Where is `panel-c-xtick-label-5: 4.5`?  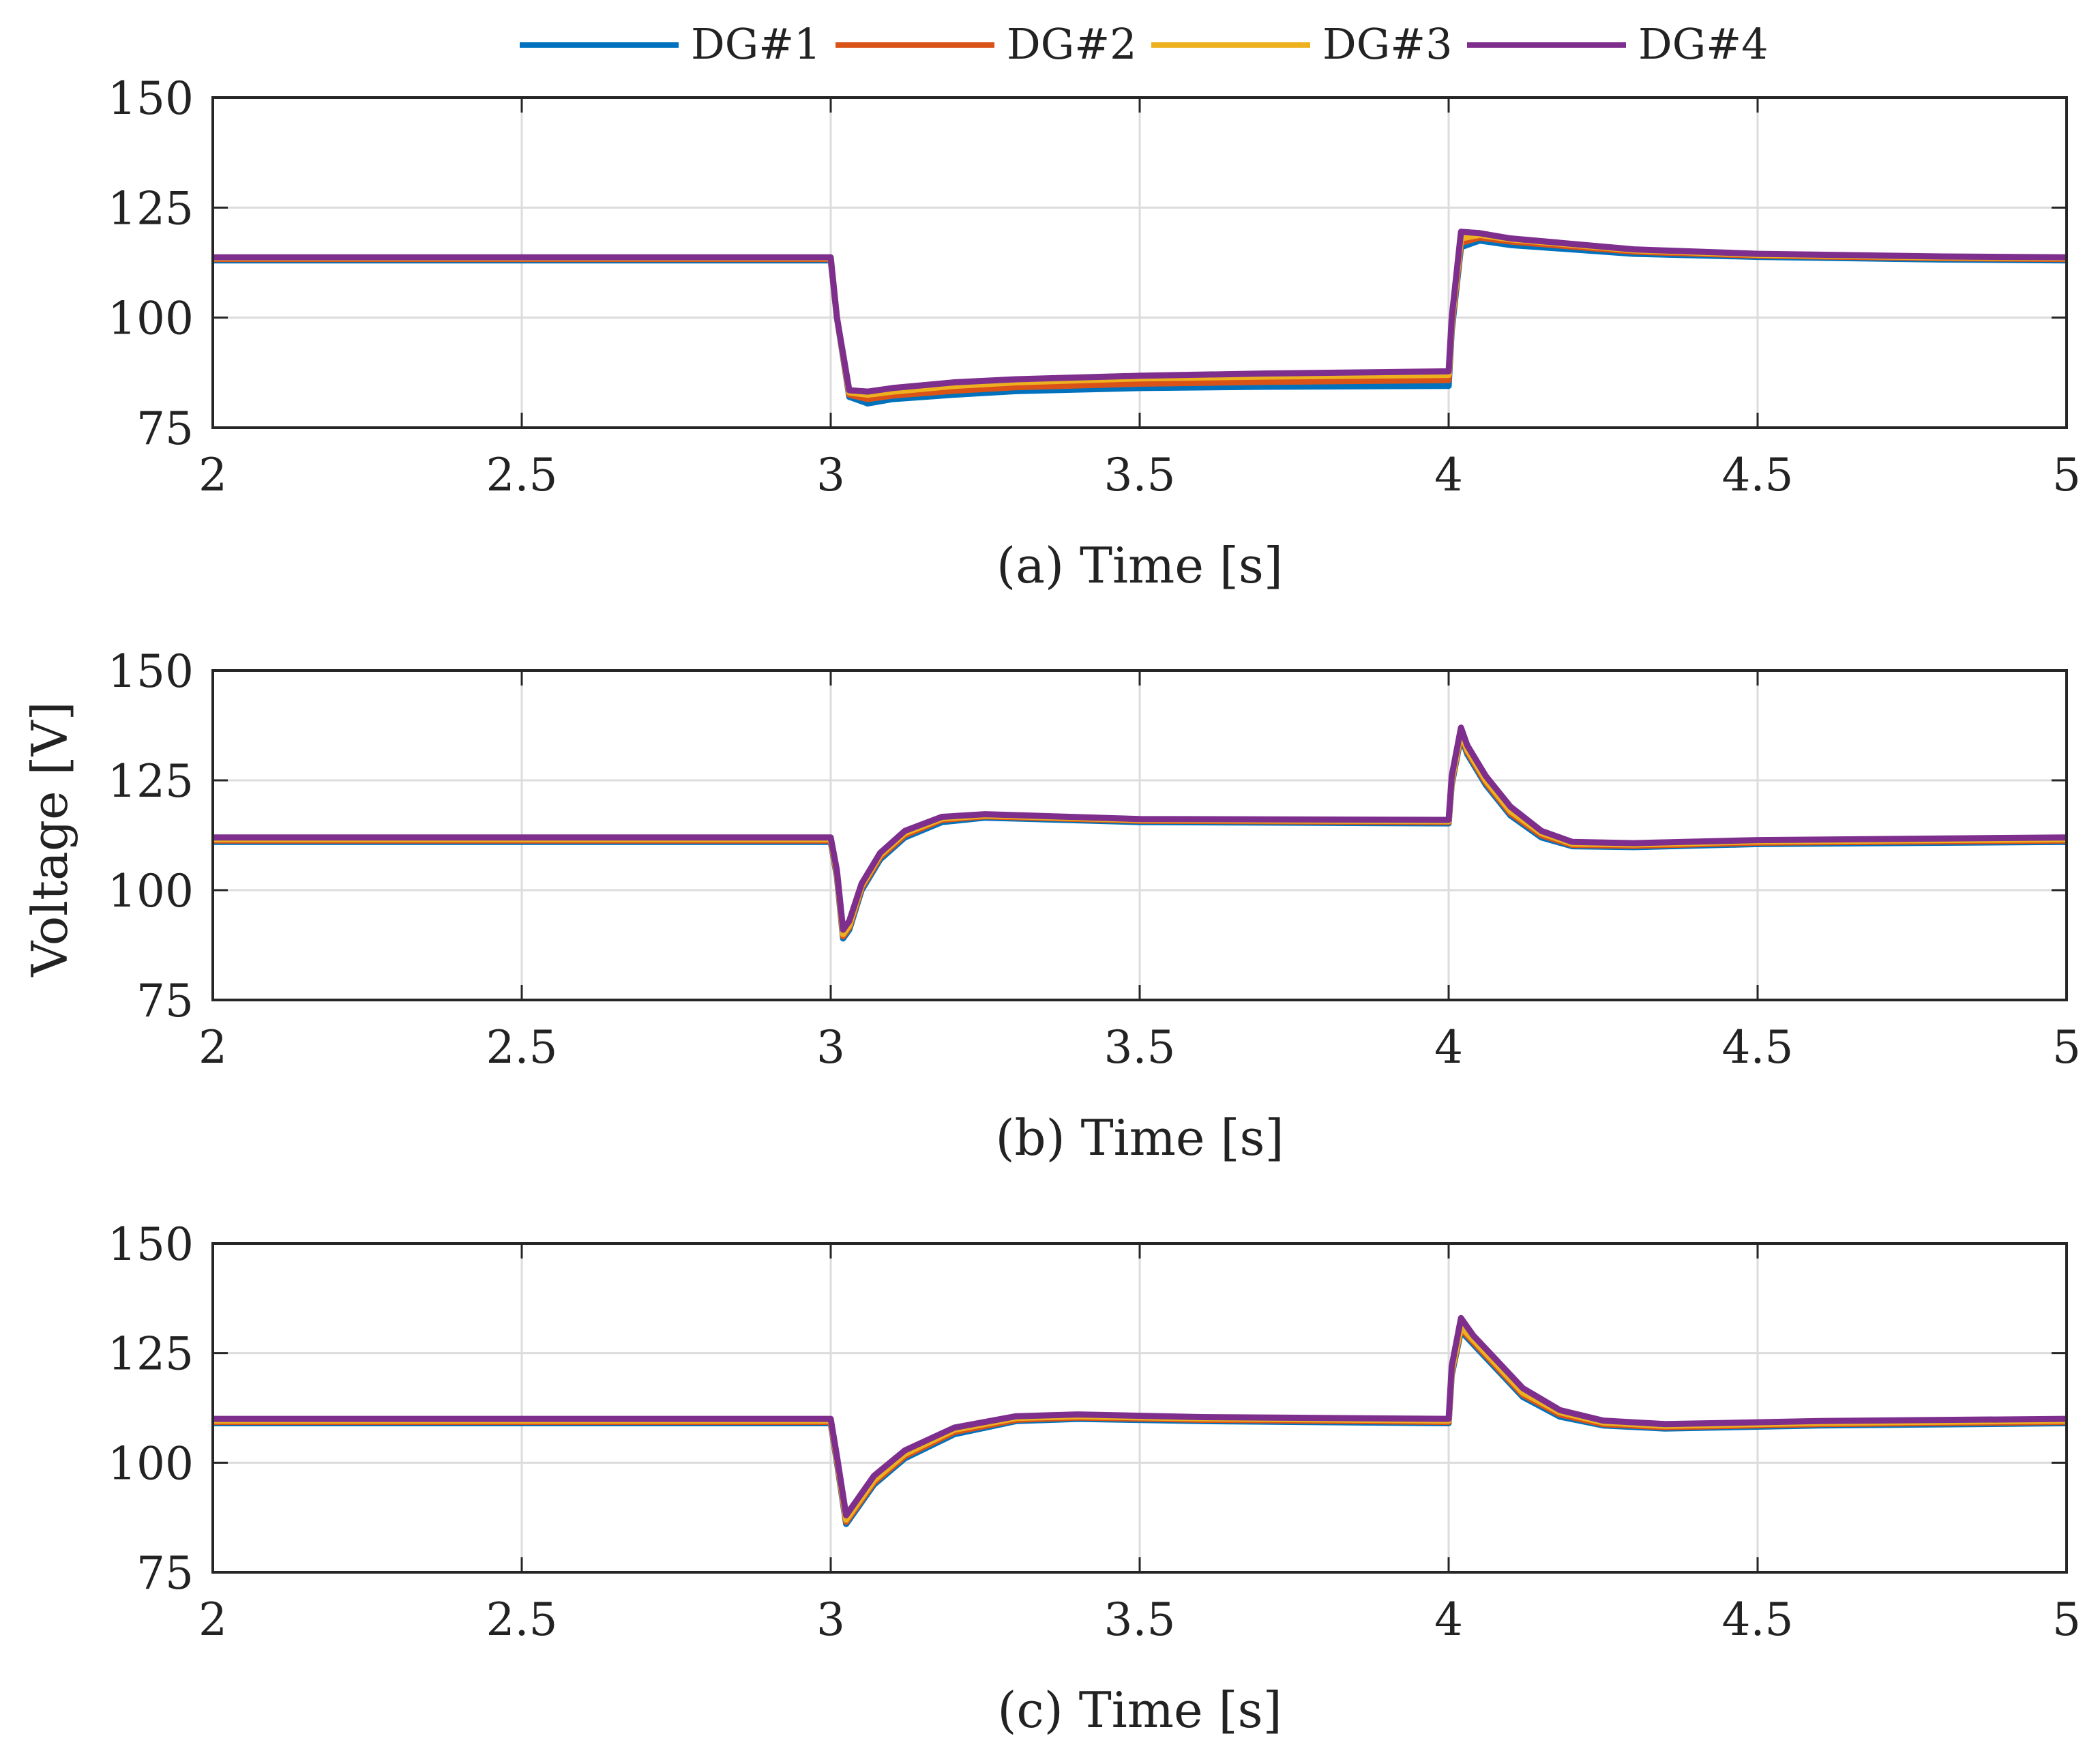 panel-c-xtick-label-5: 4.5 is located at coordinates (1758, 1619).